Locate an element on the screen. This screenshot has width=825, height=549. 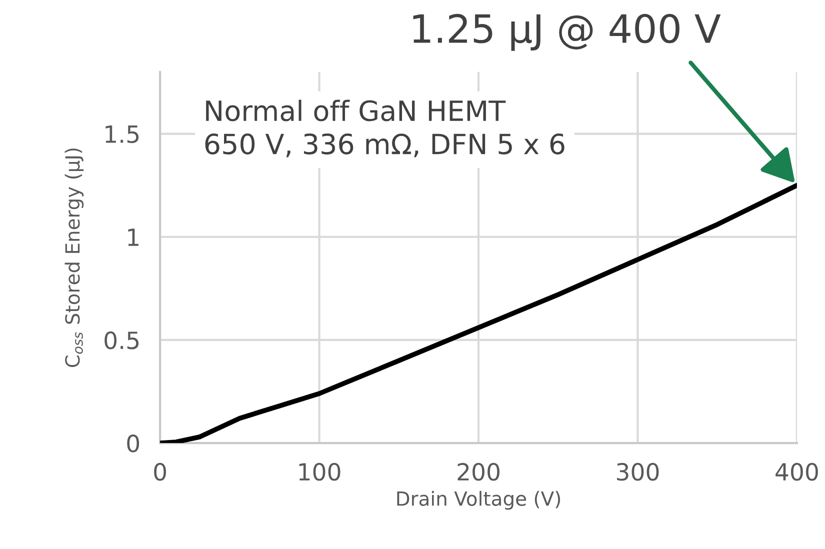
x-tick-label: 100 is located at coordinates (319, 471).